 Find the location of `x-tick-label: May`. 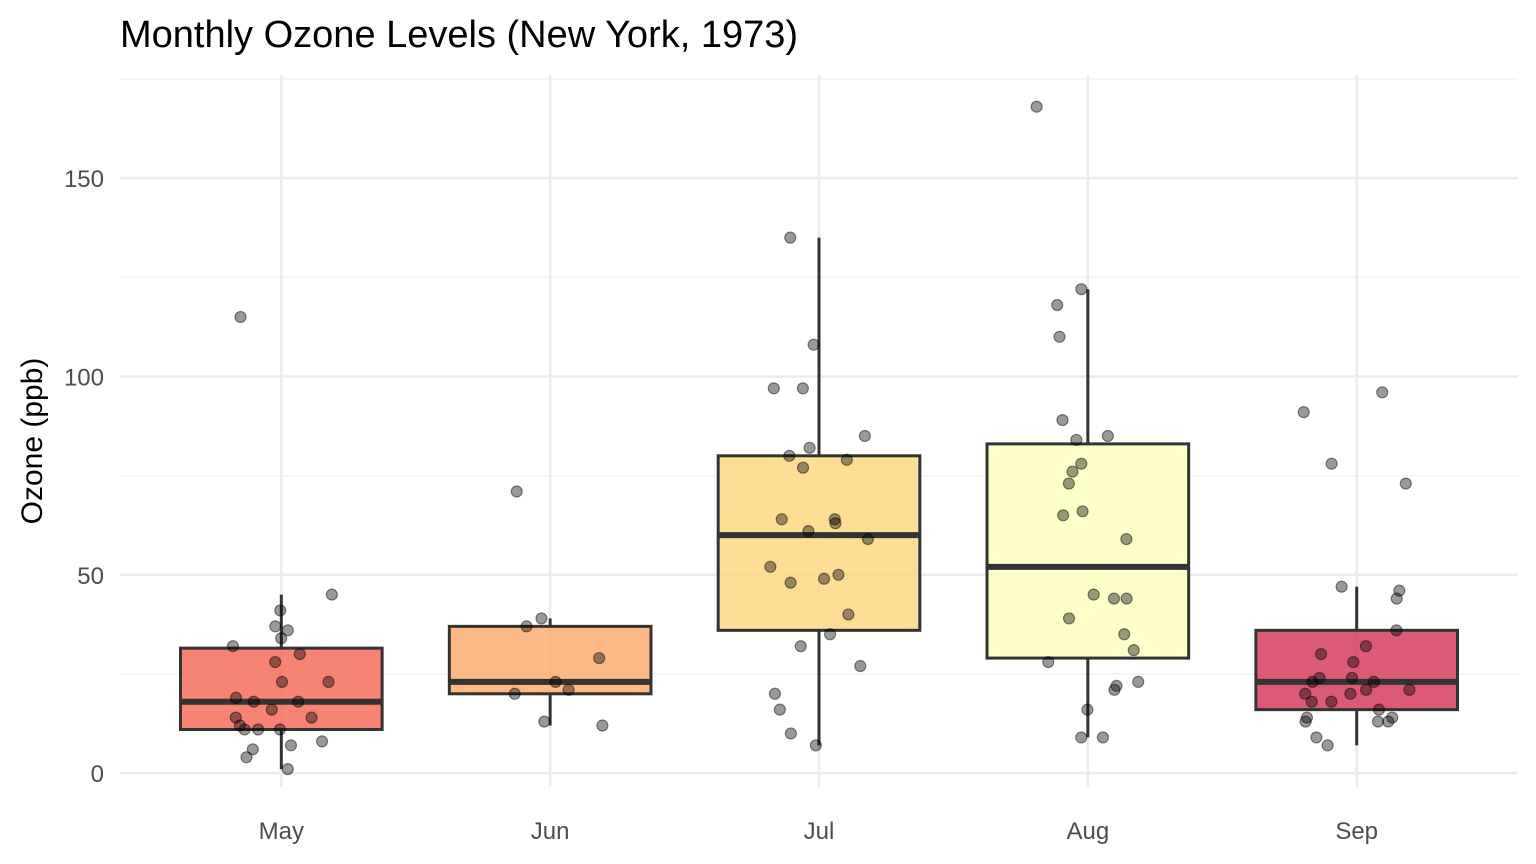

x-tick-label: May is located at coordinates (281, 831).